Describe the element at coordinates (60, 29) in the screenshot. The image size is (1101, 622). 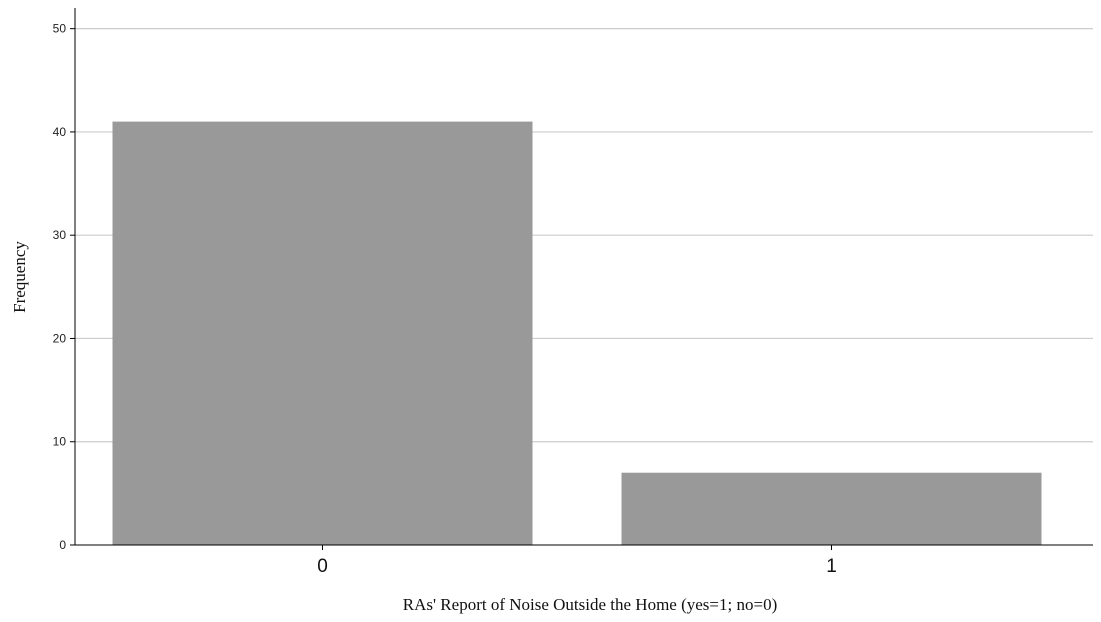
I see `y-tick-label: 50` at that location.